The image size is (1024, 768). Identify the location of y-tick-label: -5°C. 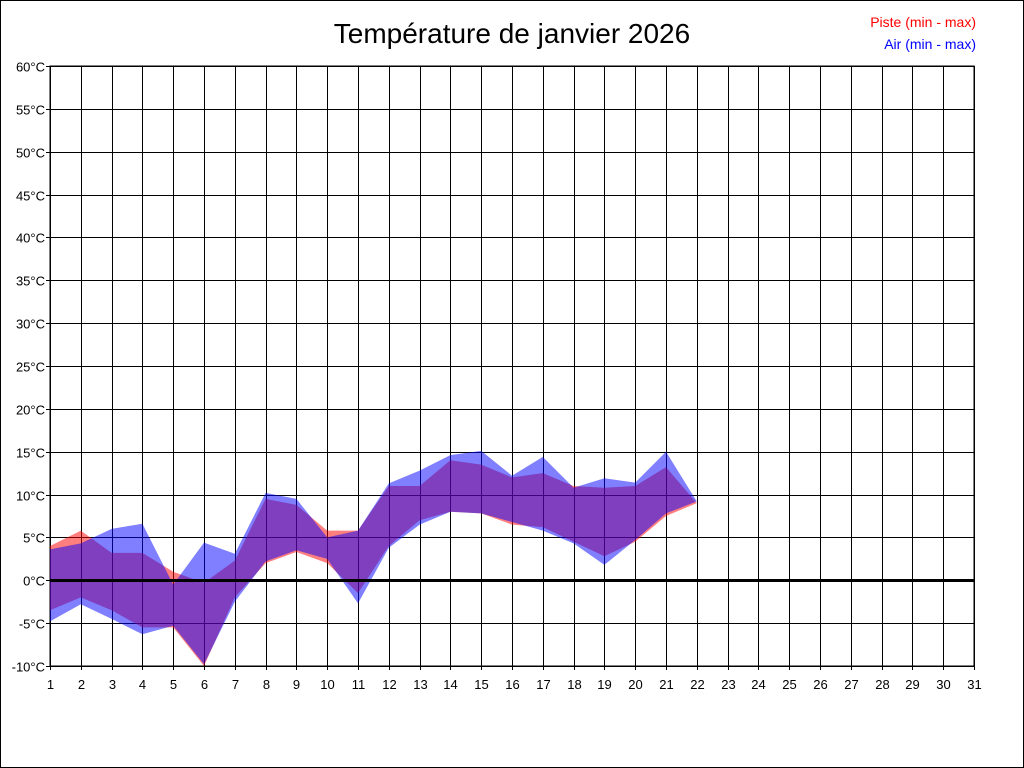
(32, 624).